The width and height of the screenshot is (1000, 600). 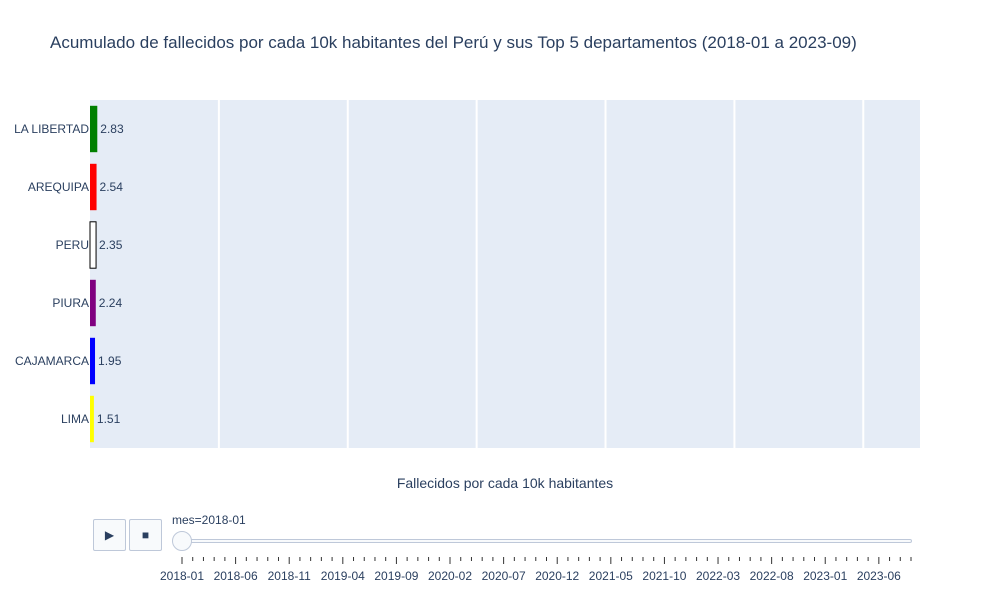 I want to click on slider-tick-label: 2018-06, so click(x=236, y=576).